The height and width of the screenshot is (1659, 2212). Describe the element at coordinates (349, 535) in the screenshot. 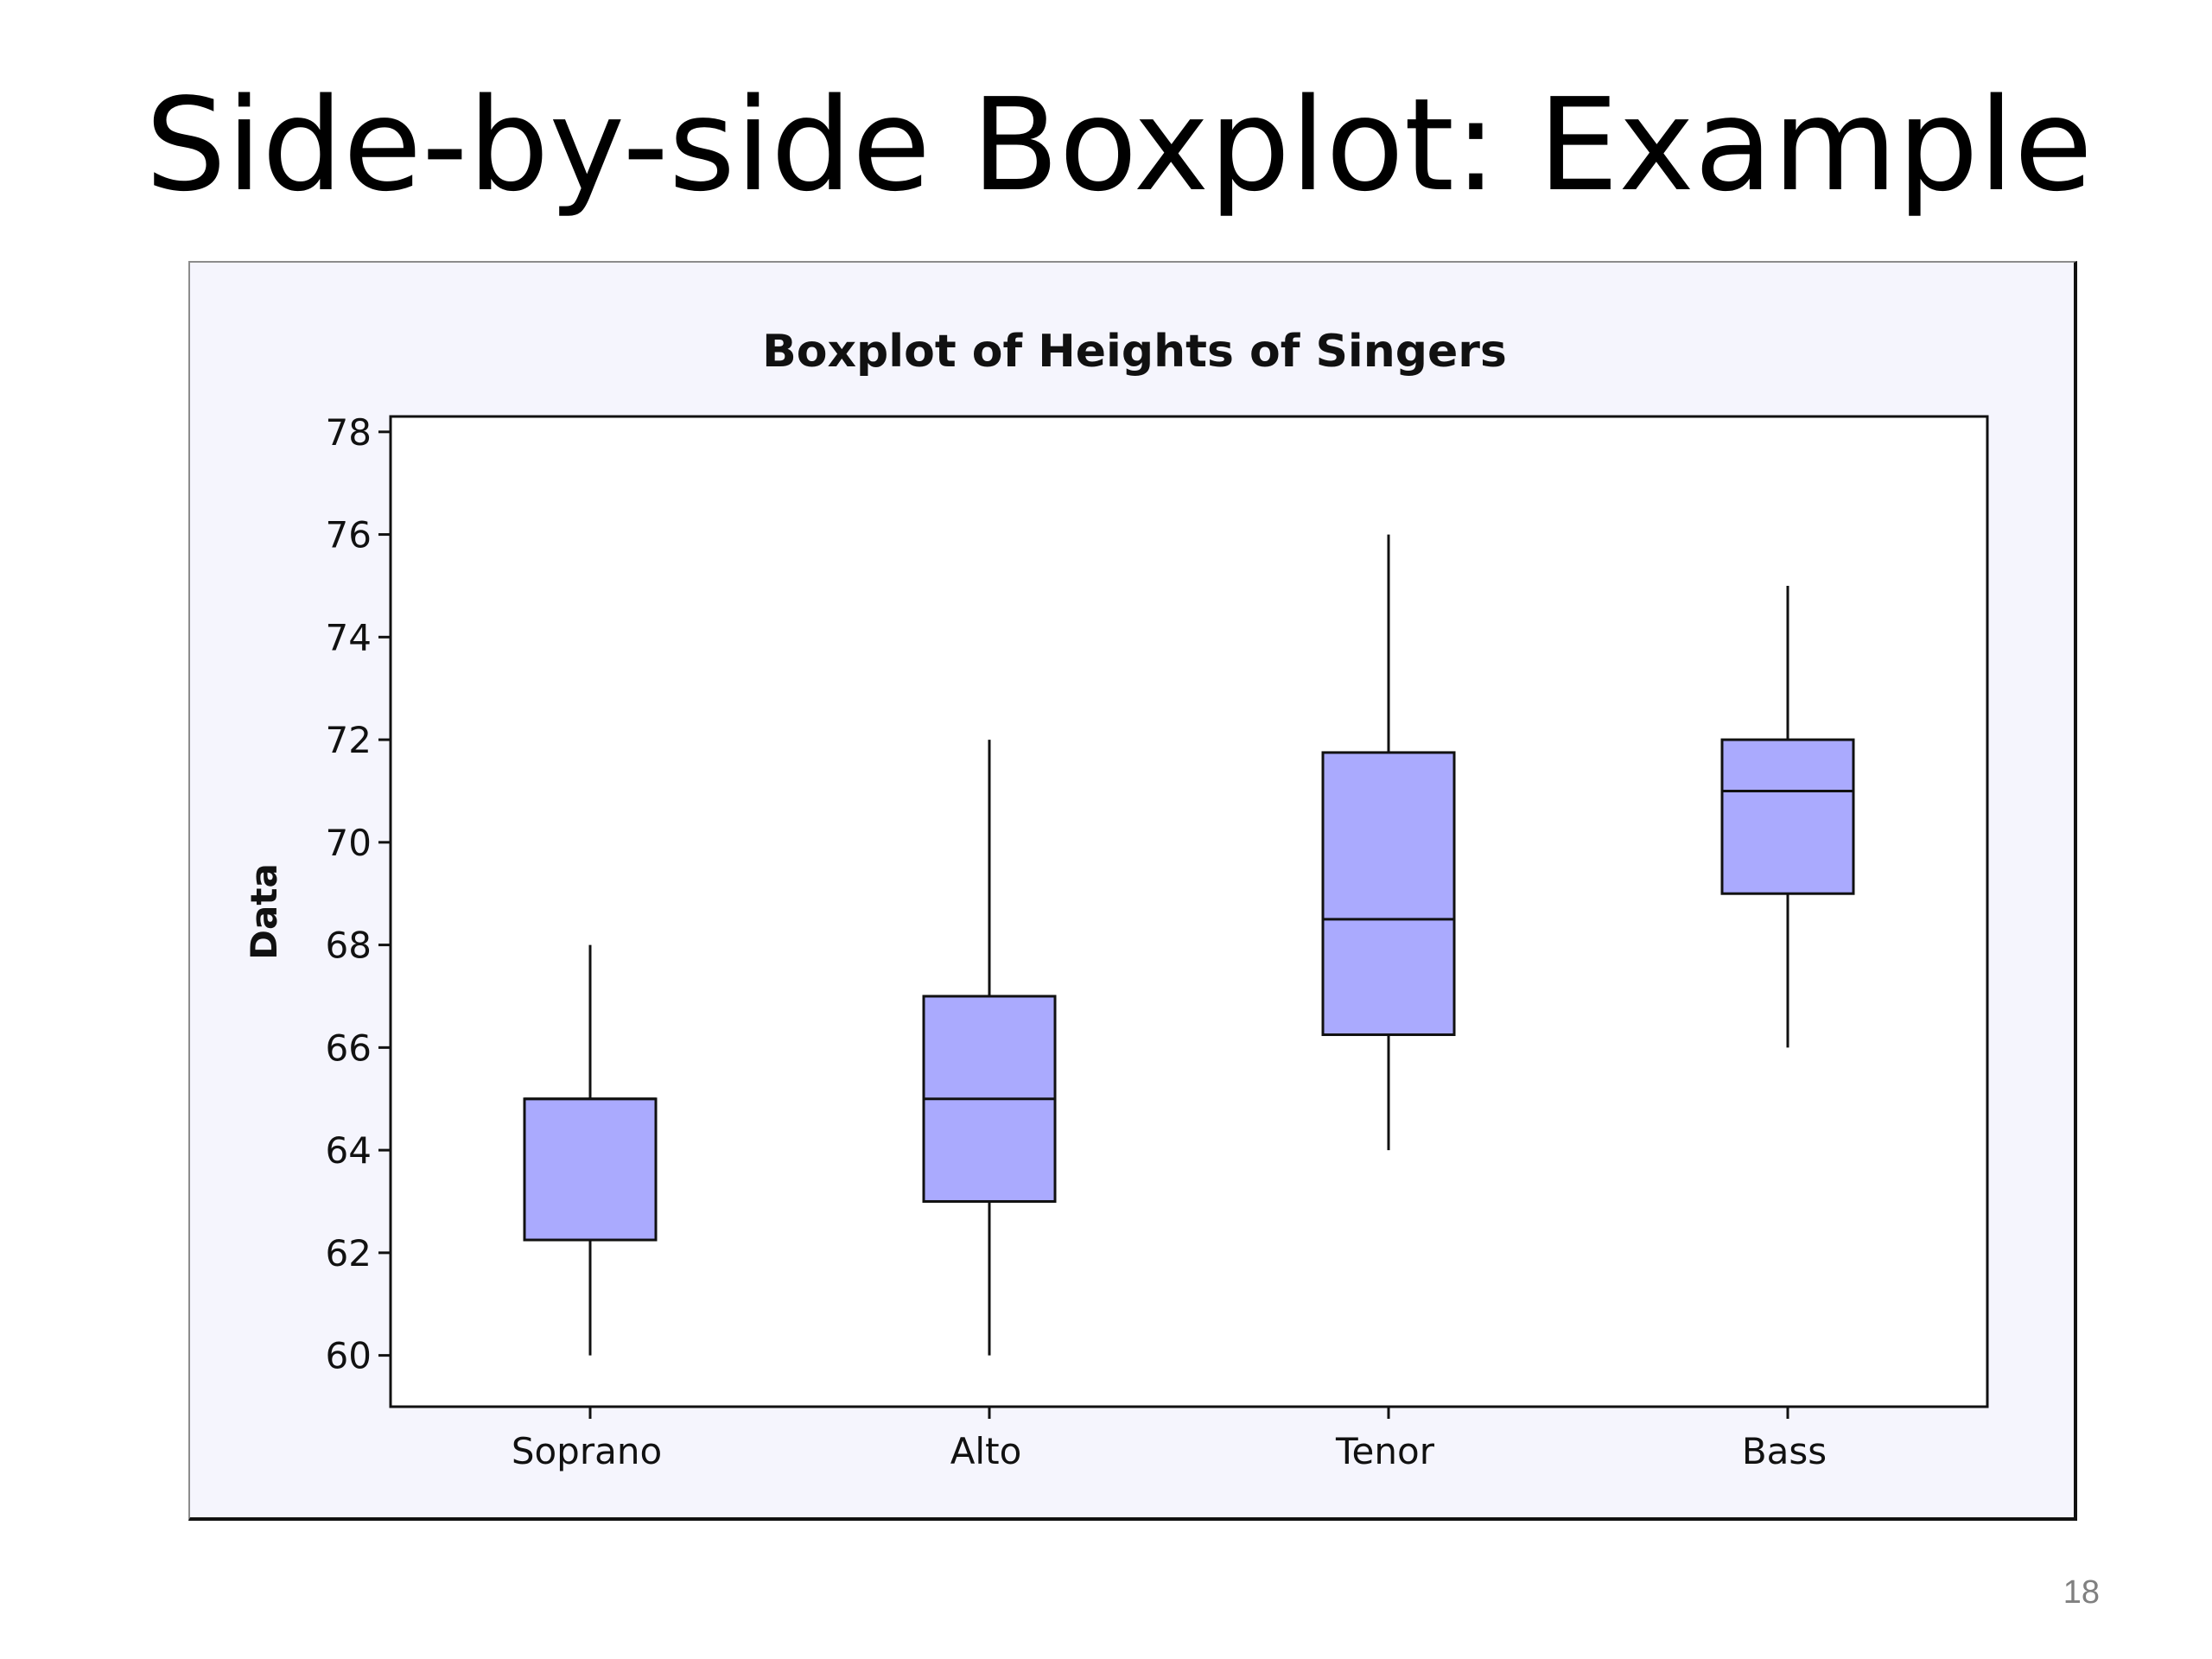

I see `y-tick-label: 76` at that location.